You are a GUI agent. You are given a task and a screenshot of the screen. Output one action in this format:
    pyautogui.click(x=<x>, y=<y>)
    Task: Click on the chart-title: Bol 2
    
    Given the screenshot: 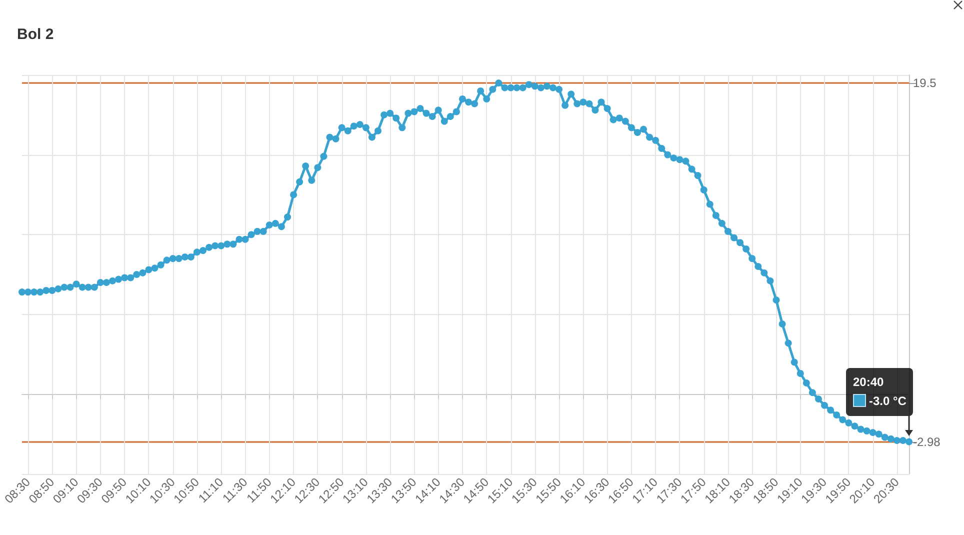 What is the action you would take?
    pyautogui.click(x=35, y=34)
    